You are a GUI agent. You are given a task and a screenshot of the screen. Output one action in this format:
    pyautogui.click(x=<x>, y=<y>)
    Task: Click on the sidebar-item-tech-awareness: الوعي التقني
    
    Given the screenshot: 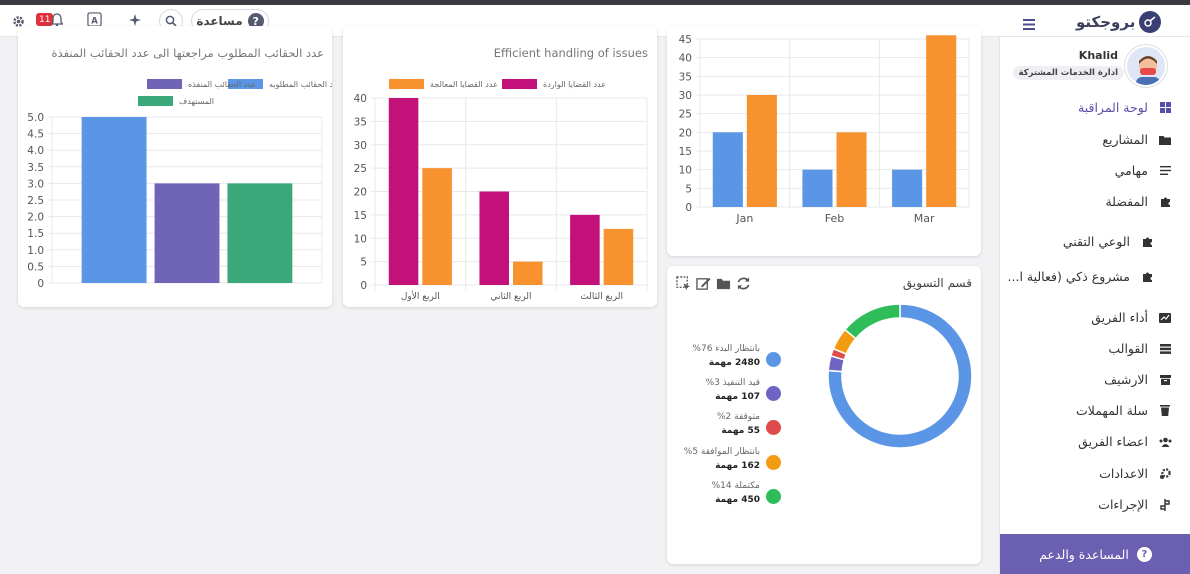 What is the action you would take?
    pyautogui.click(x=1108, y=241)
    